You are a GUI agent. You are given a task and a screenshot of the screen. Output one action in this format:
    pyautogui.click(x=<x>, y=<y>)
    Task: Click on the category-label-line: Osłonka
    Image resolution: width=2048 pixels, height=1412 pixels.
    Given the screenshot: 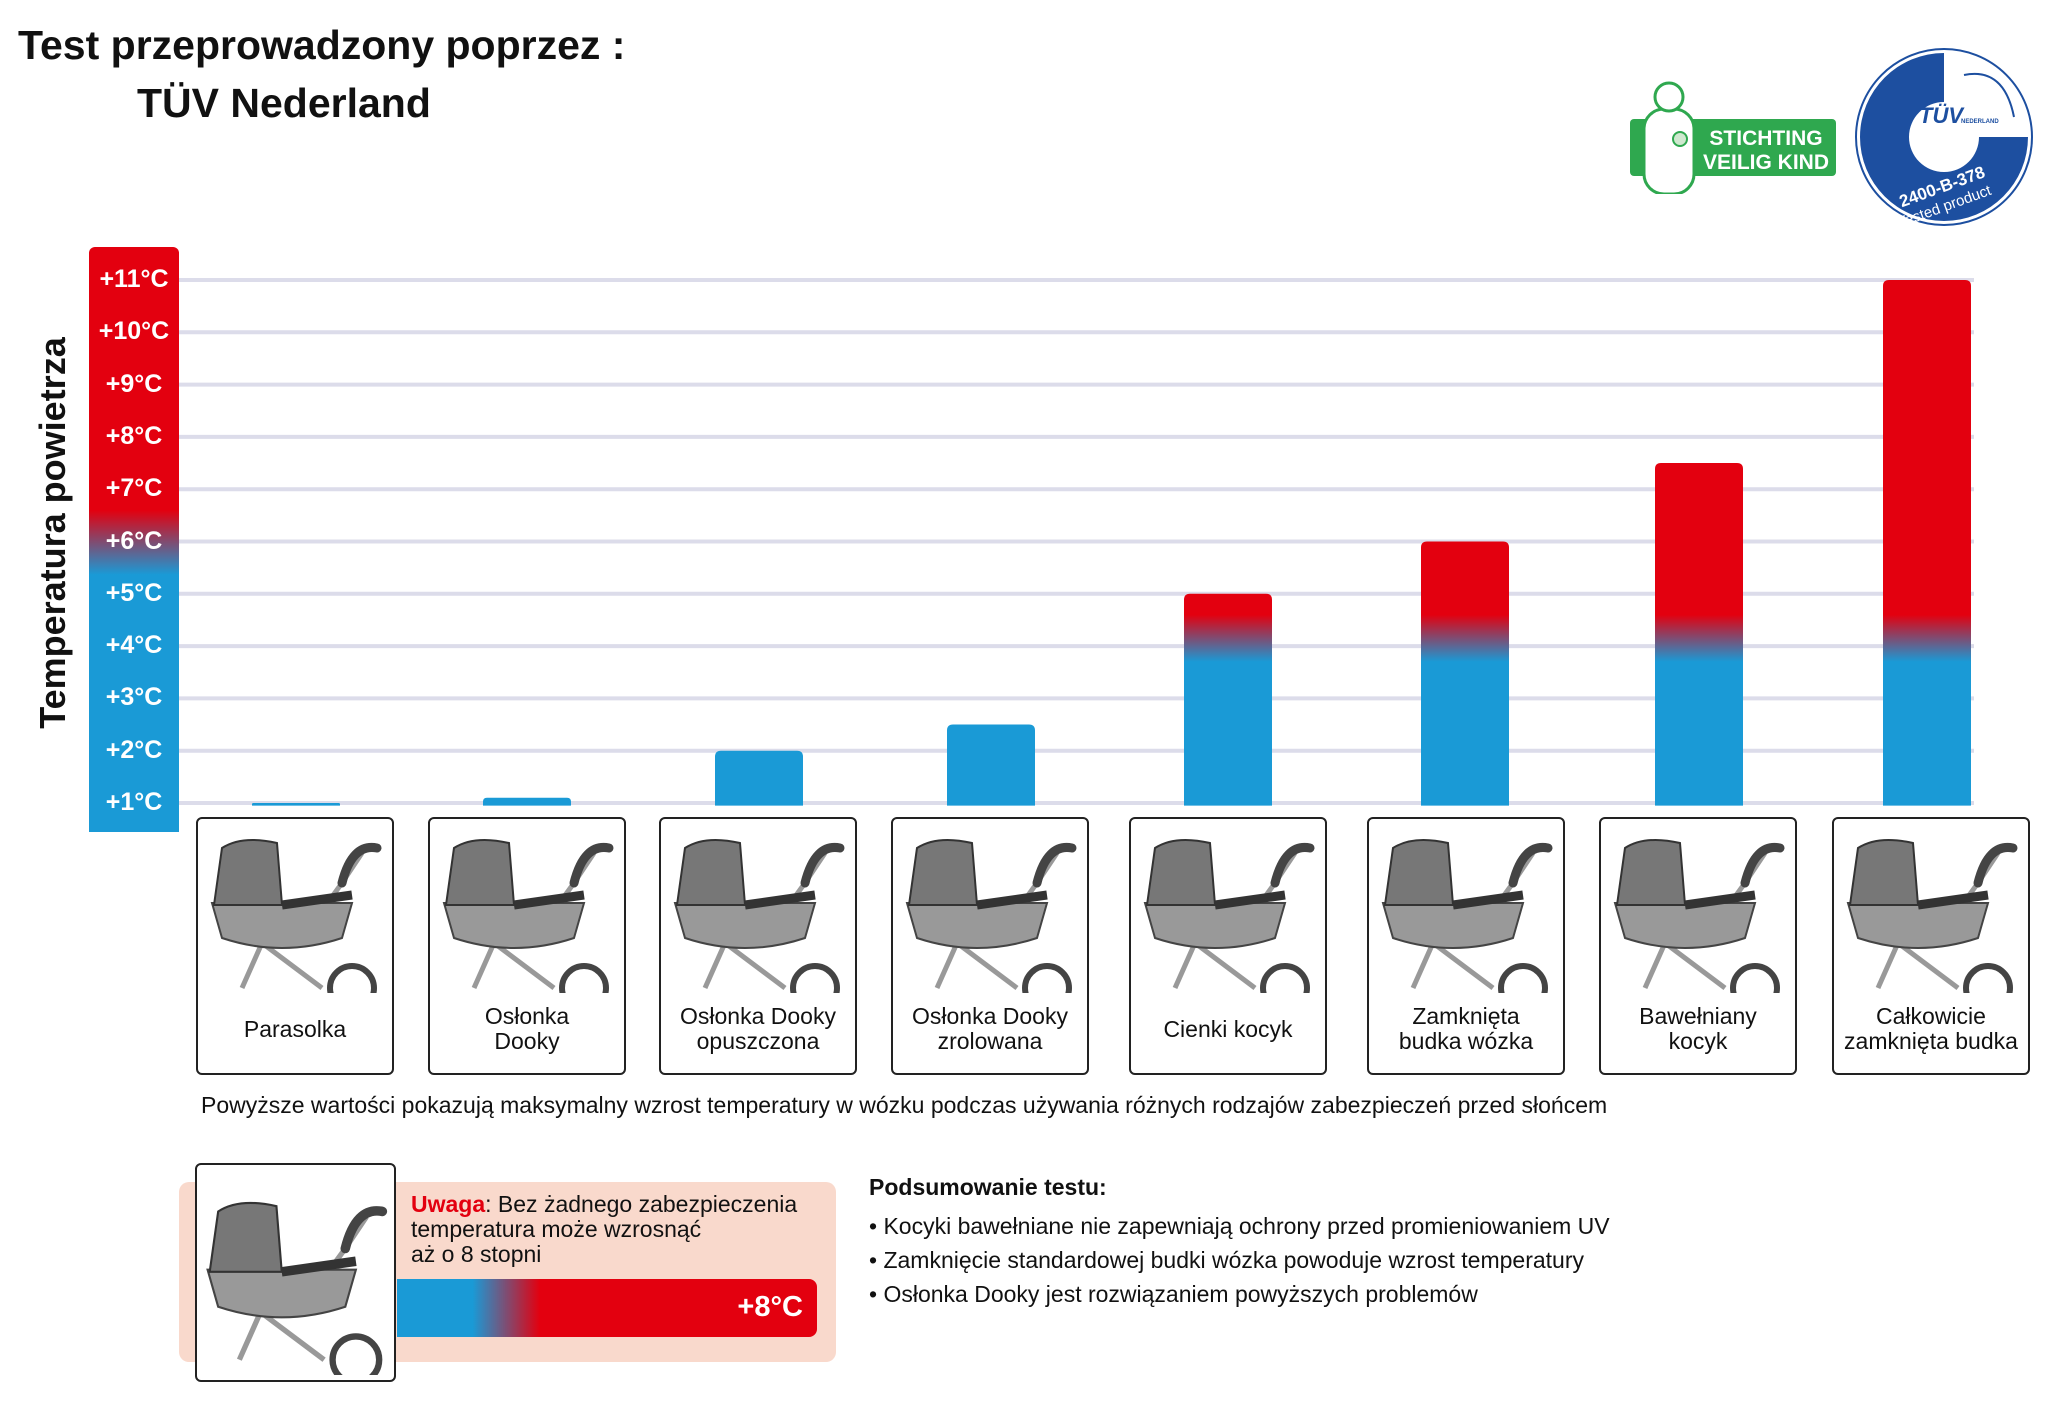 What is the action you would take?
    pyautogui.click(x=527, y=1016)
    